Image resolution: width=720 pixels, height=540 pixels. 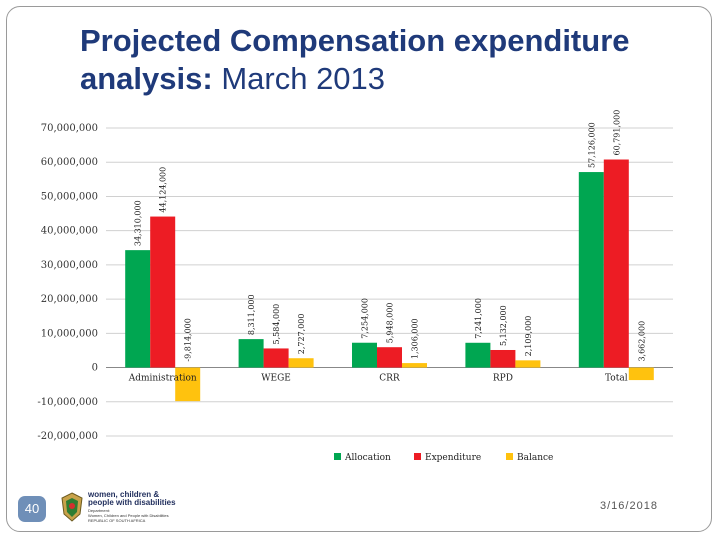 I want to click on data-label: 60,791,000, so click(x=616, y=133).